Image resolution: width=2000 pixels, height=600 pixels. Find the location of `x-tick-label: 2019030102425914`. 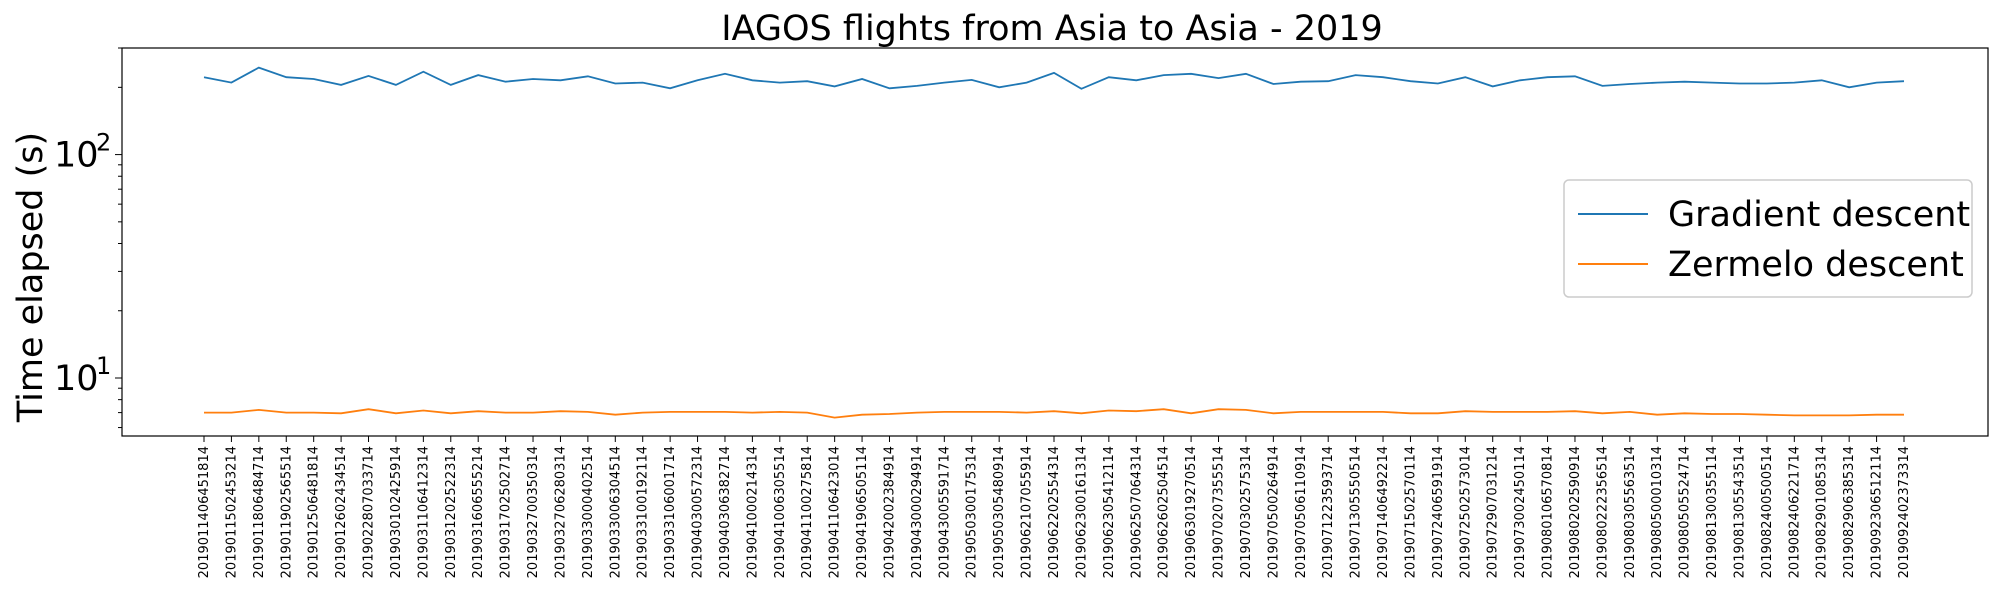

x-tick-label: 2019030102425914 is located at coordinates (396, 512).